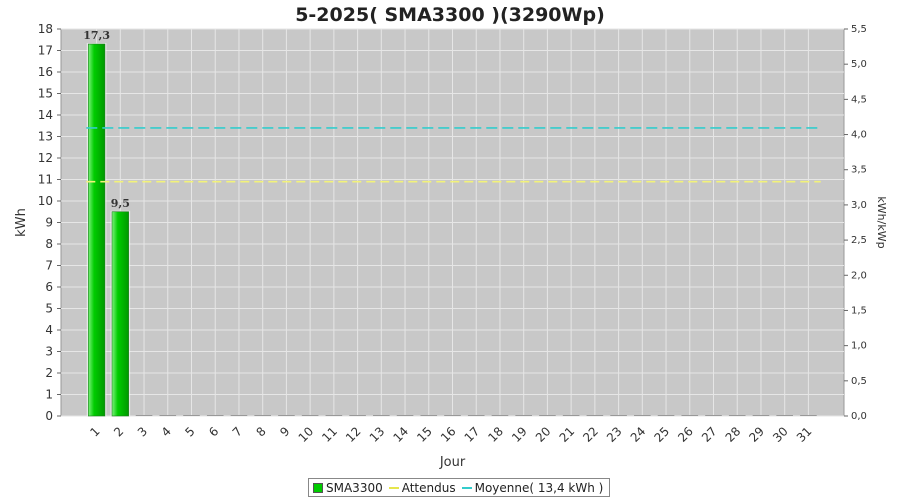 This screenshot has height=500, width=900. Describe the element at coordinates (756, 434) in the screenshot. I see `x-tick-label: 29` at that location.